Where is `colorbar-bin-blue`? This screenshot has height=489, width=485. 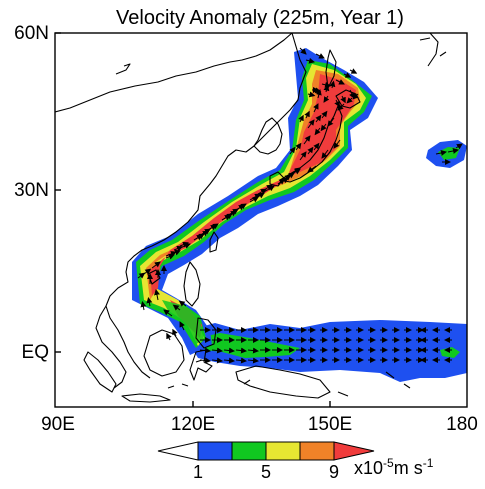 colorbar-bin-blue is located at coordinates (215, 451).